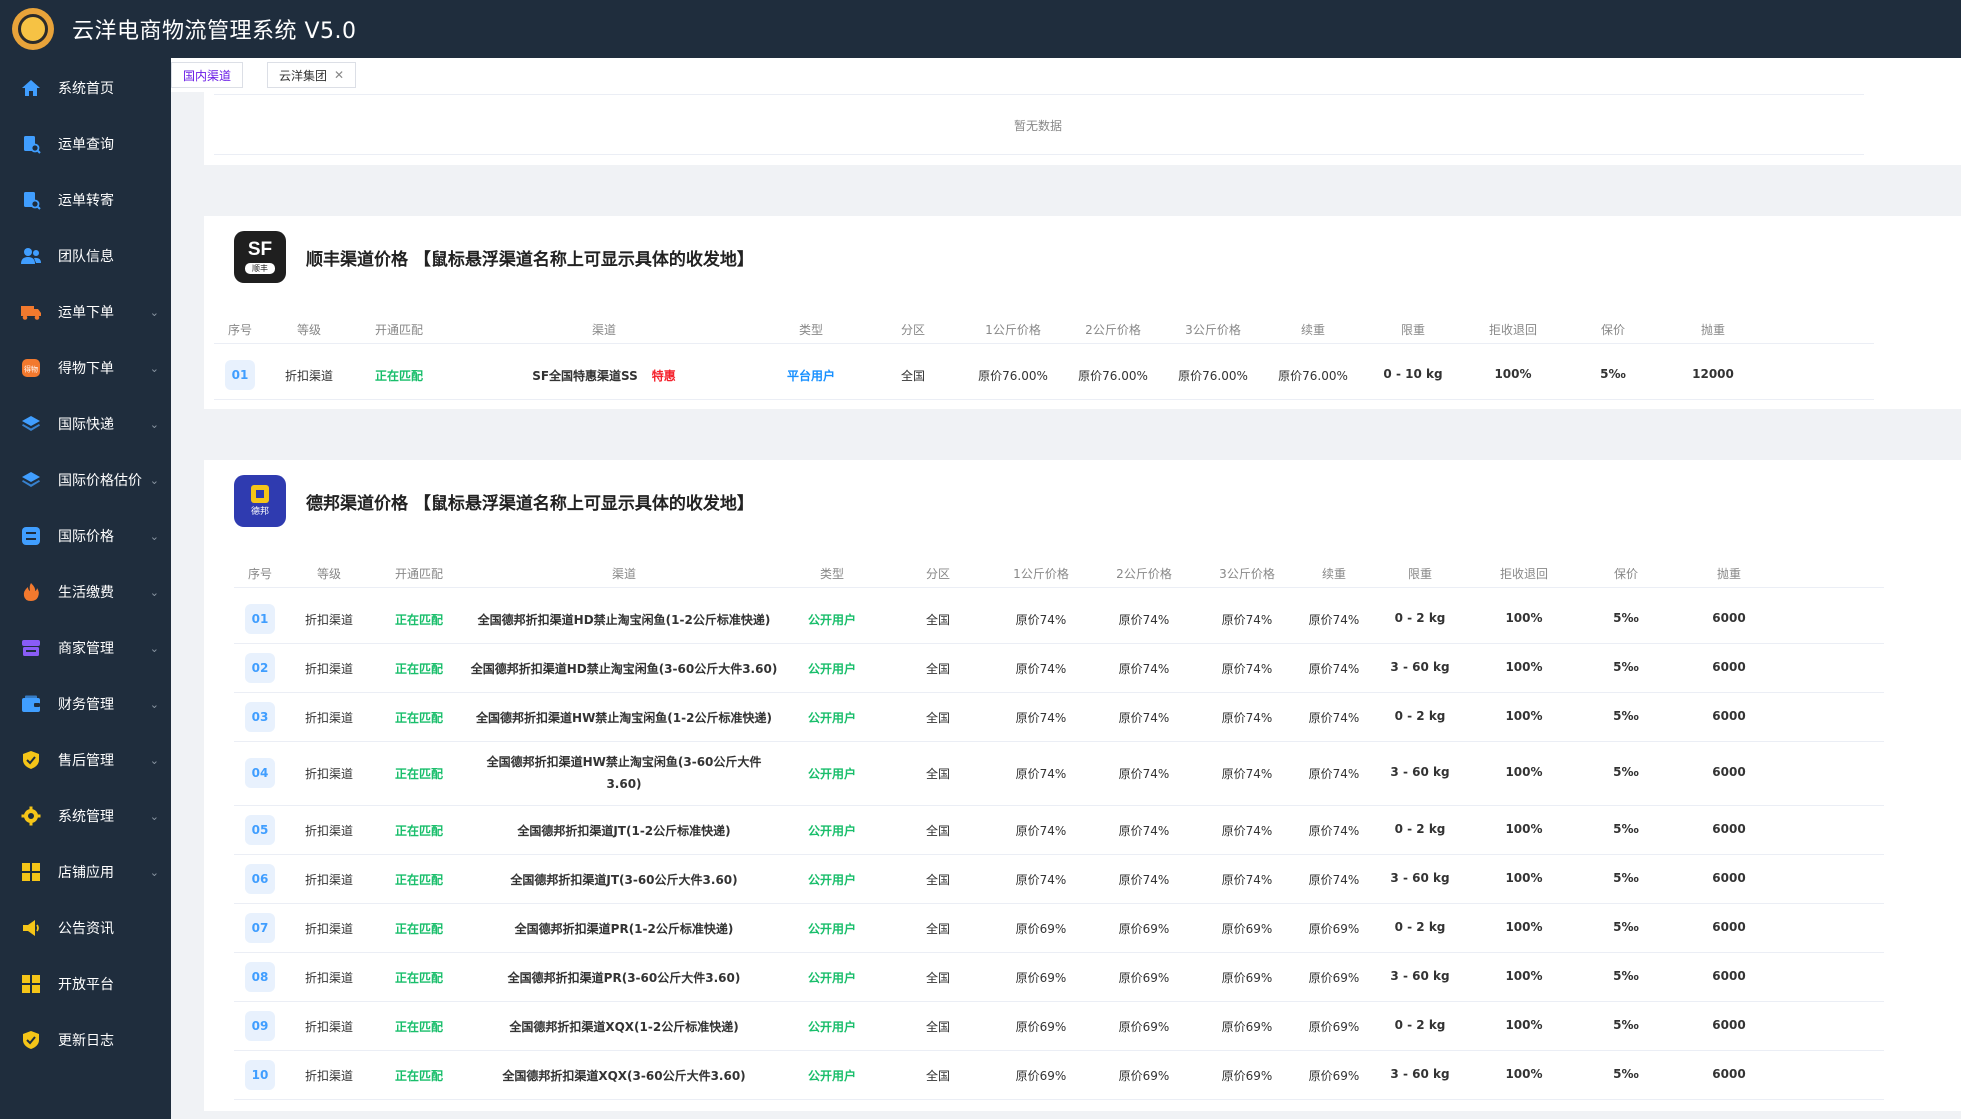 The width and height of the screenshot is (1961, 1119). Describe the element at coordinates (530, 259) in the screenshot. I see `sf-panel-title: 顺丰渠道价格 【鼠标悬浮渠道名称上可显示具体的收发地】` at that location.